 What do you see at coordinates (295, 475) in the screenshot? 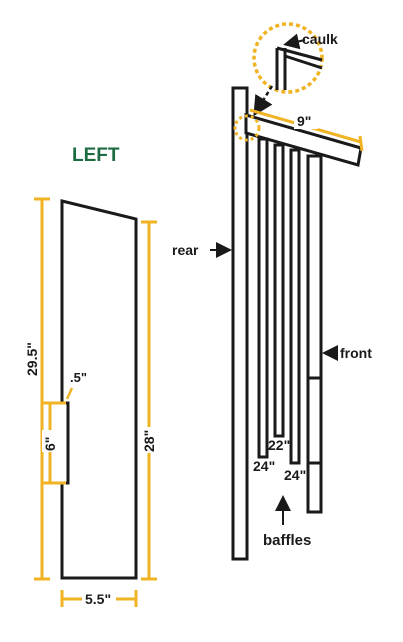
I see `baffle-dim-label-3: 24"` at bounding box center [295, 475].